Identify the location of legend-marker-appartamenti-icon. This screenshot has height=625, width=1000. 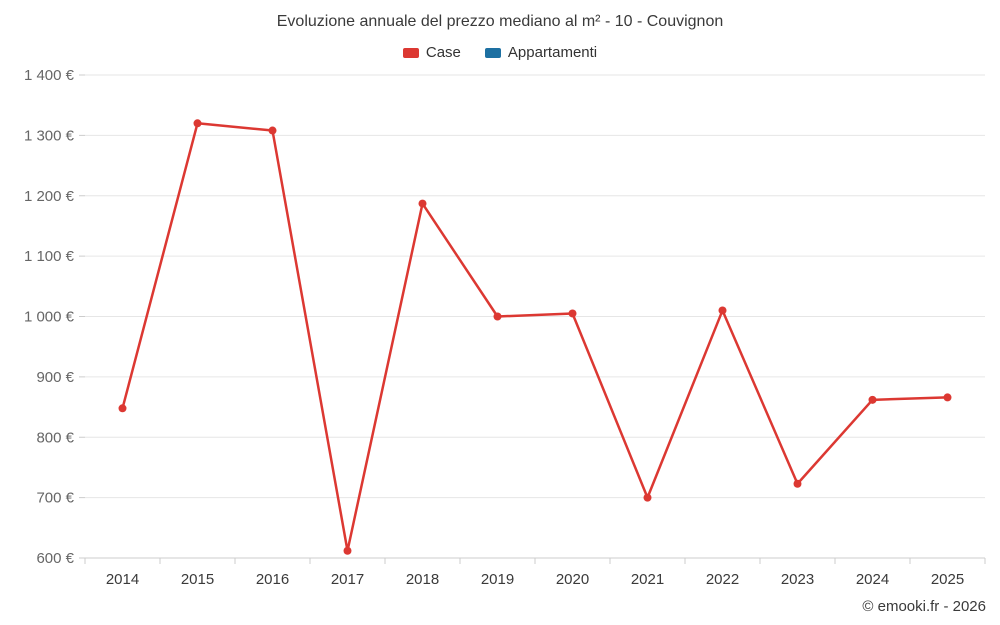
(492, 52).